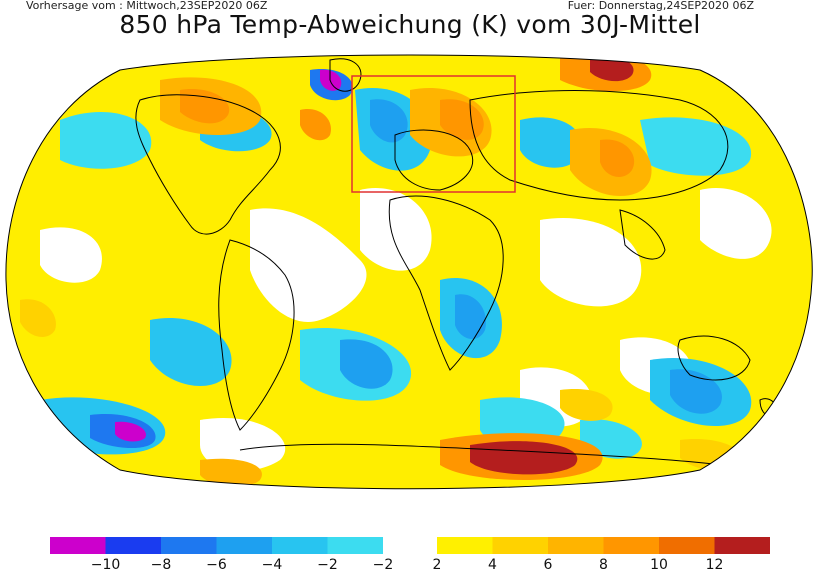 Image resolution: width=820 pixels, height=571 pixels. What do you see at coordinates (147, 6) in the screenshot?
I see `forecast-init-label: Vorhersage vom : Mittwoch,23SEP2020 06Z` at bounding box center [147, 6].